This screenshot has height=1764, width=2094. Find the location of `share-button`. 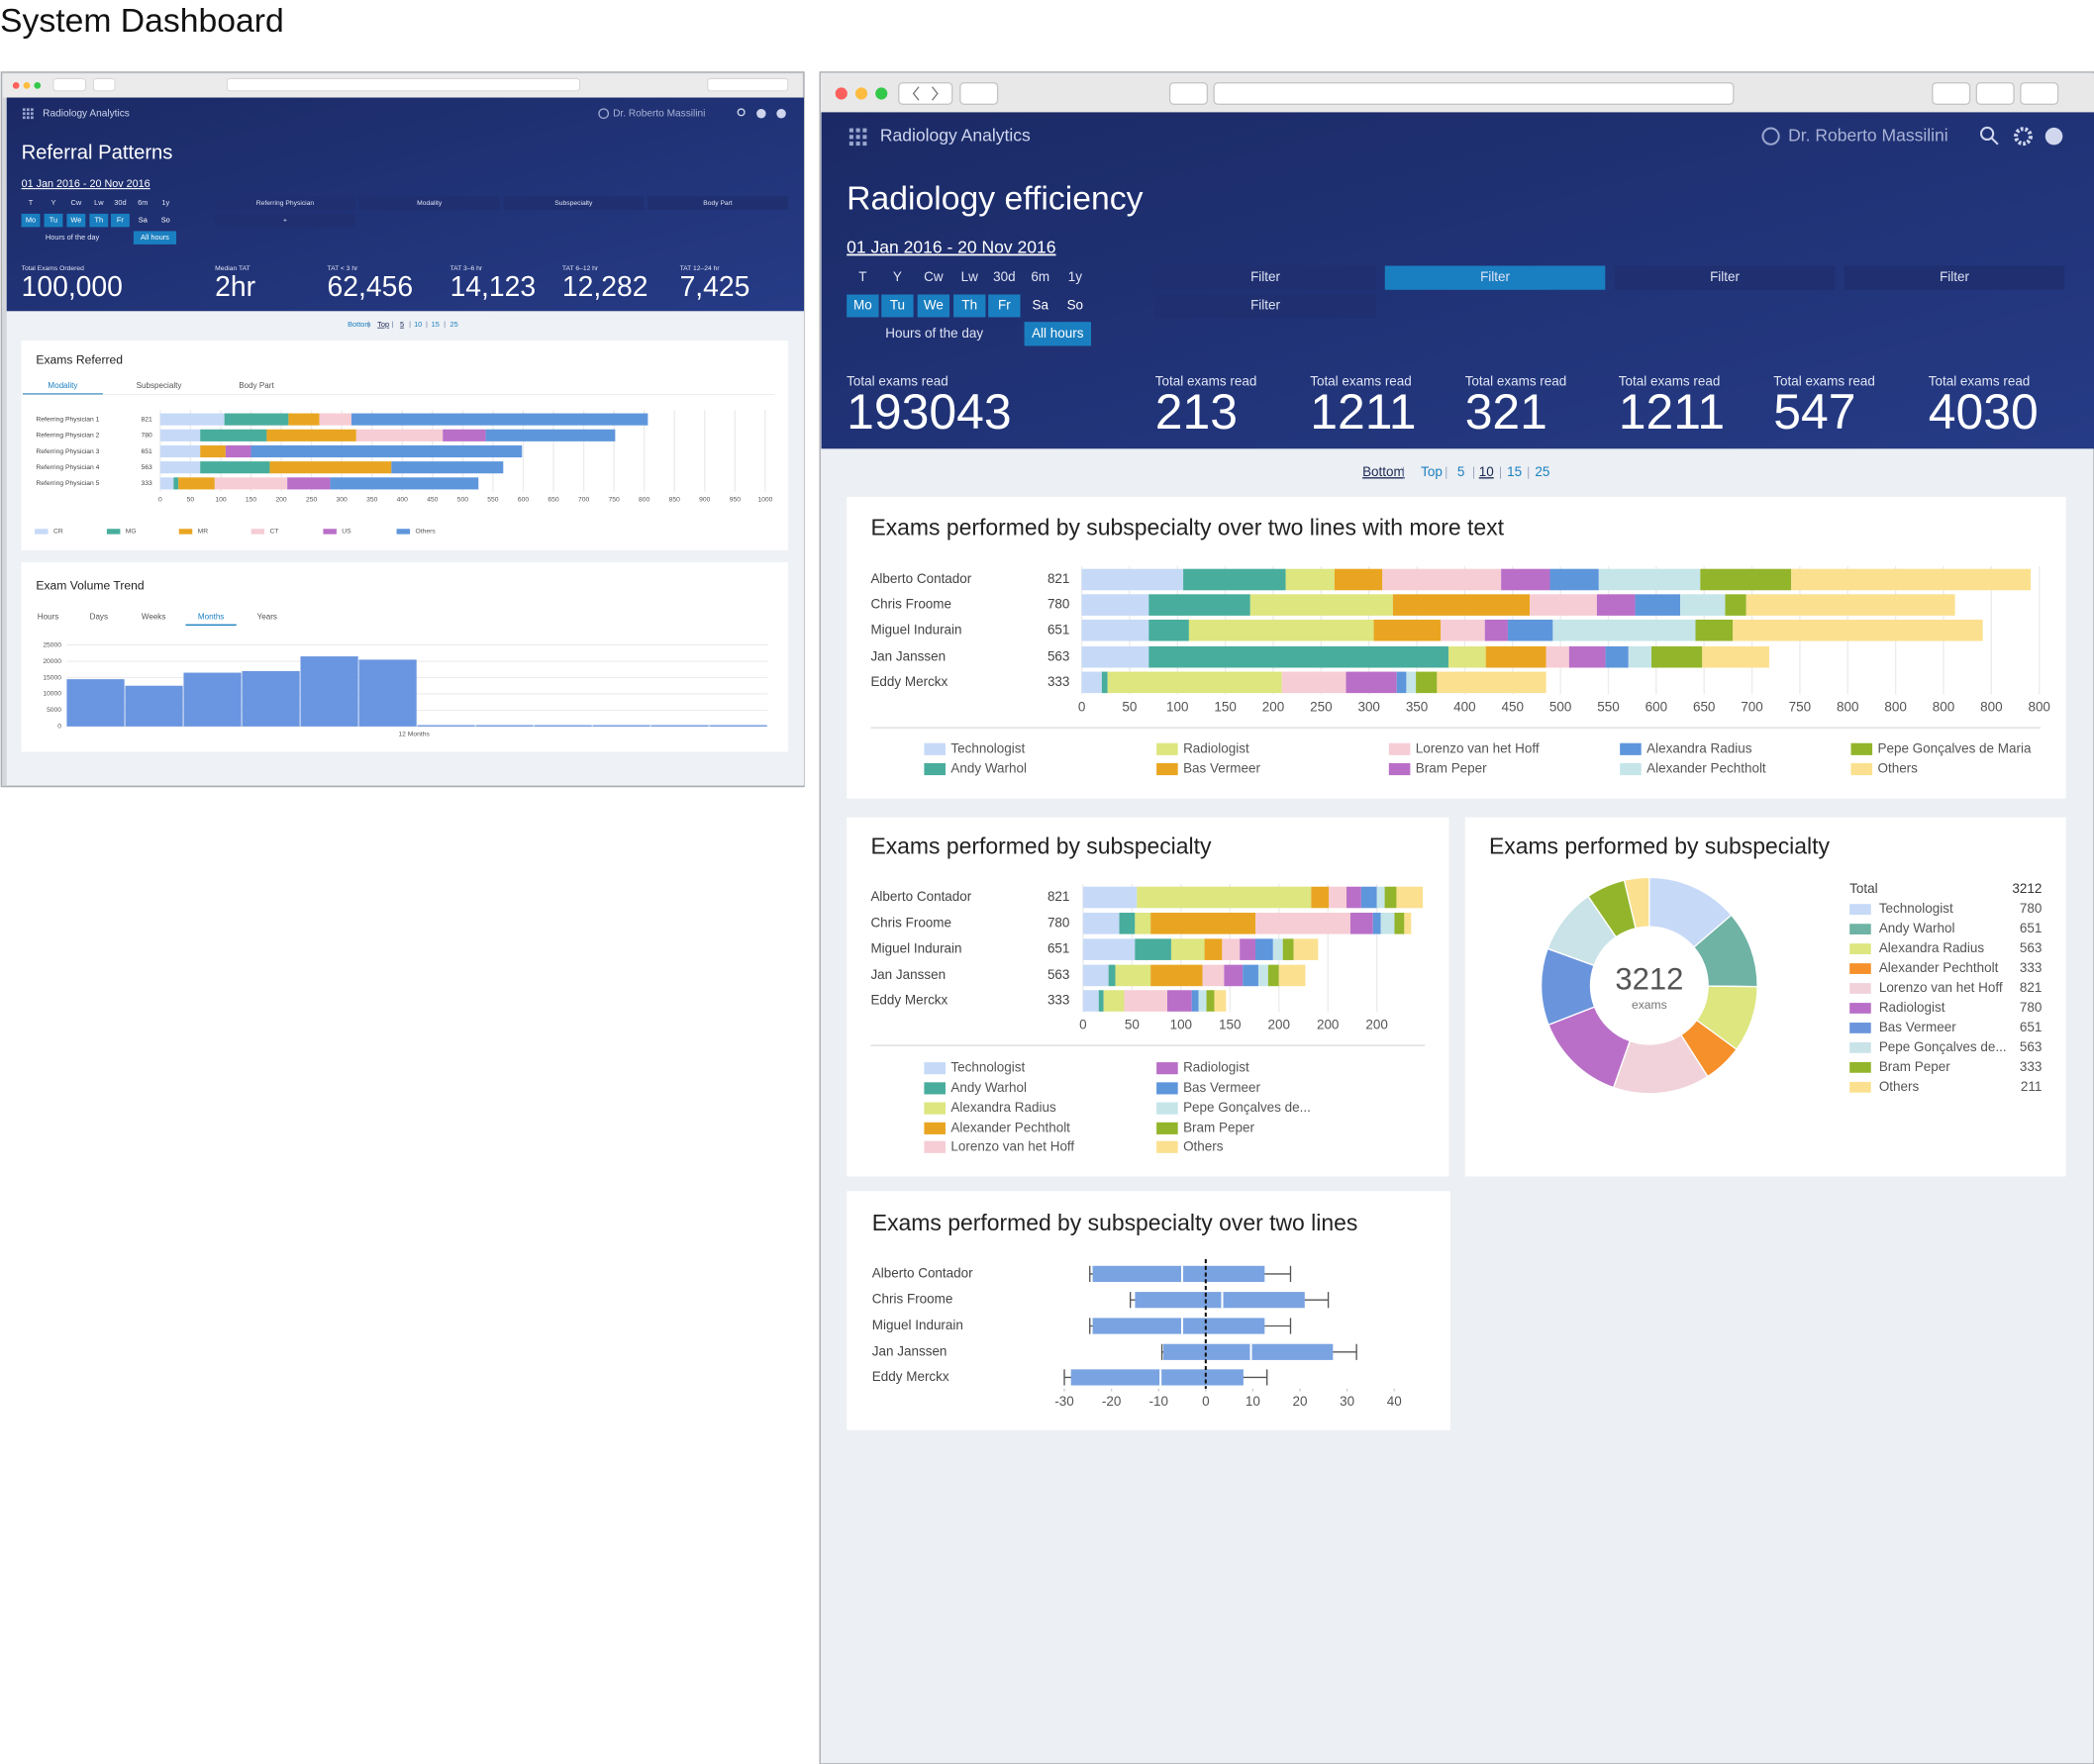

share-button is located at coordinates (1995, 93).